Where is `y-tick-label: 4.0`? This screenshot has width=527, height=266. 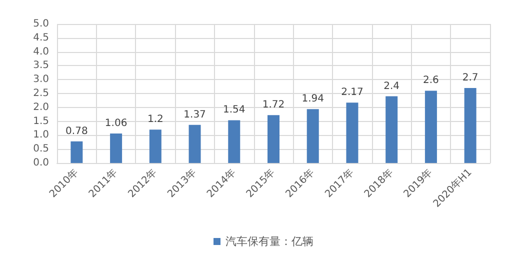
y-tick-label: 4.0 is located at coordinates (41, 52).